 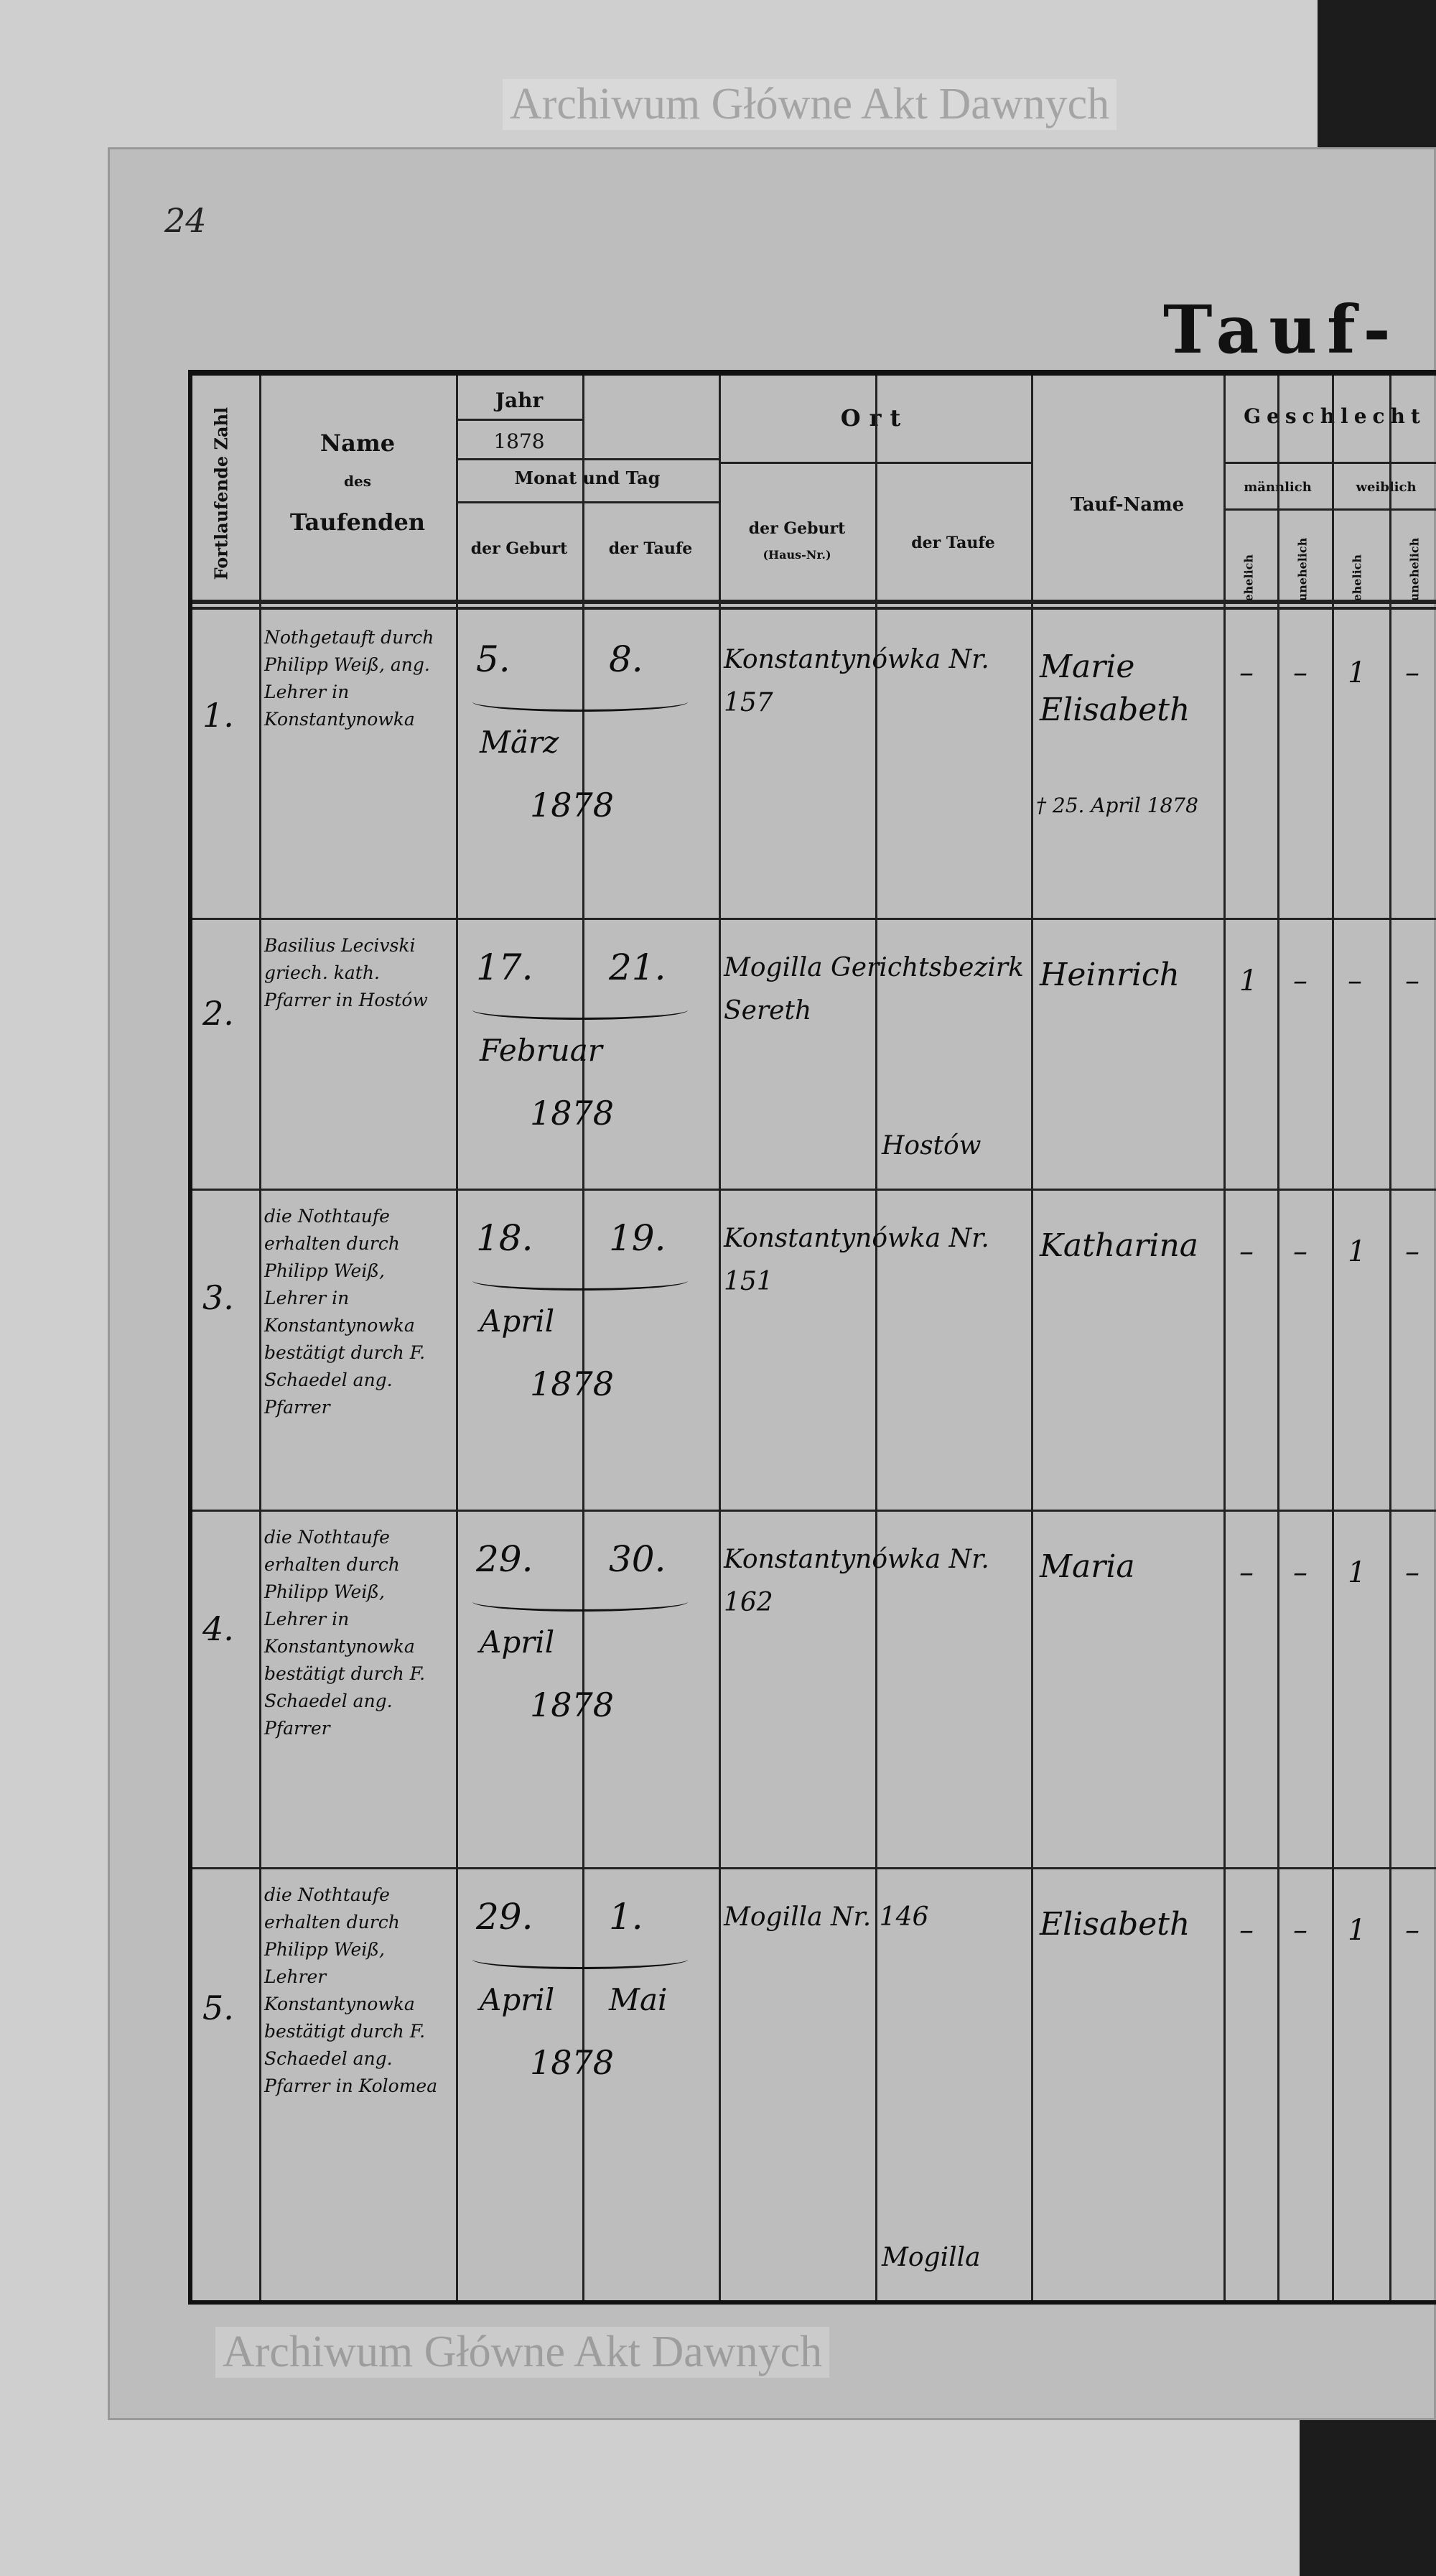 What do you see at coordinates (1127, 505) in the screenshot?
I see `header-tauf-name: Tauf-Name` at bounding box center [1127, 505].